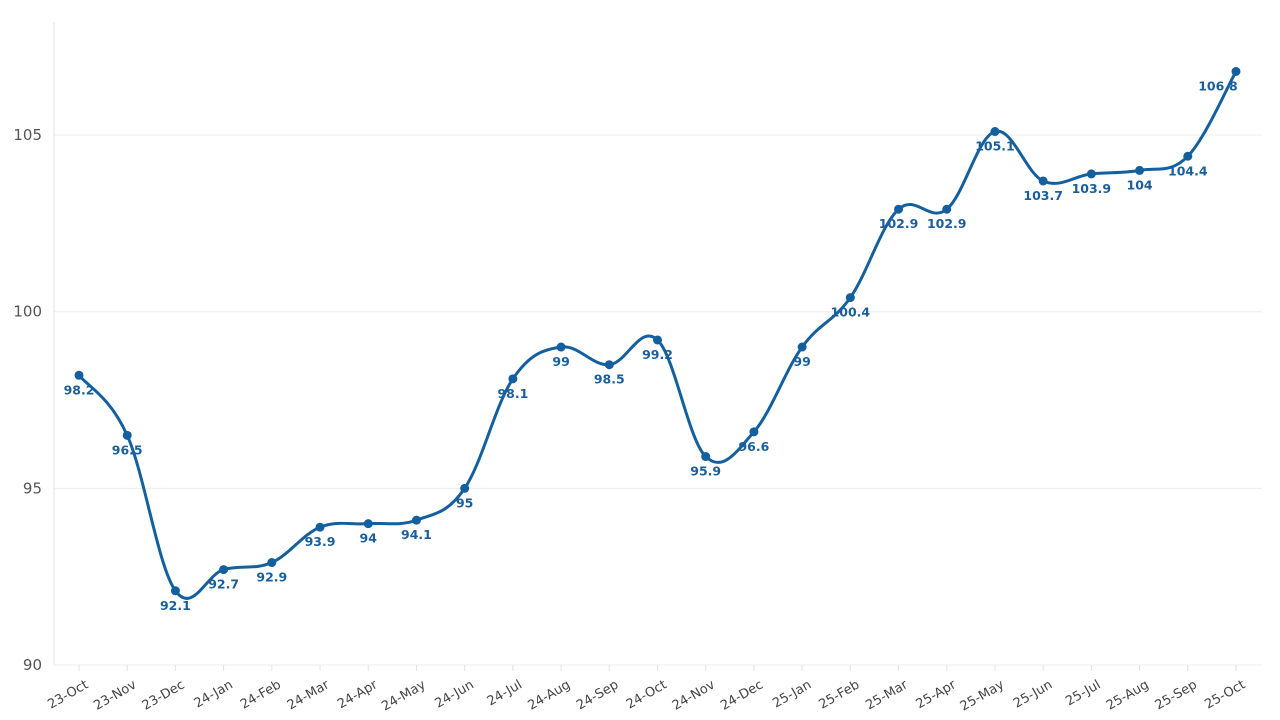  I want to click on x-tick-label: 25-Apr, so click(937, 694).